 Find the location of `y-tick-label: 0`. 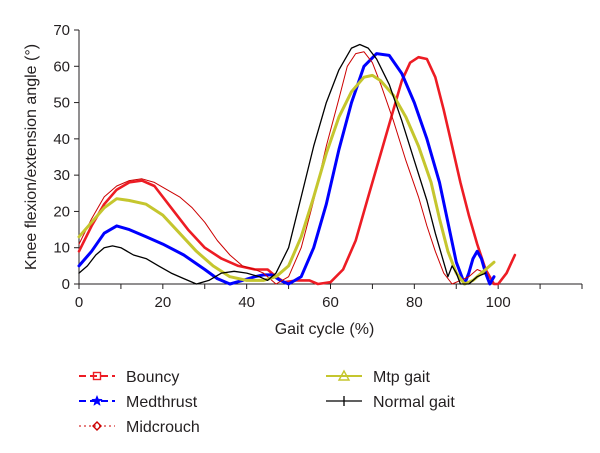

y-tick-label: 0 is located at coordinates (66, 284).